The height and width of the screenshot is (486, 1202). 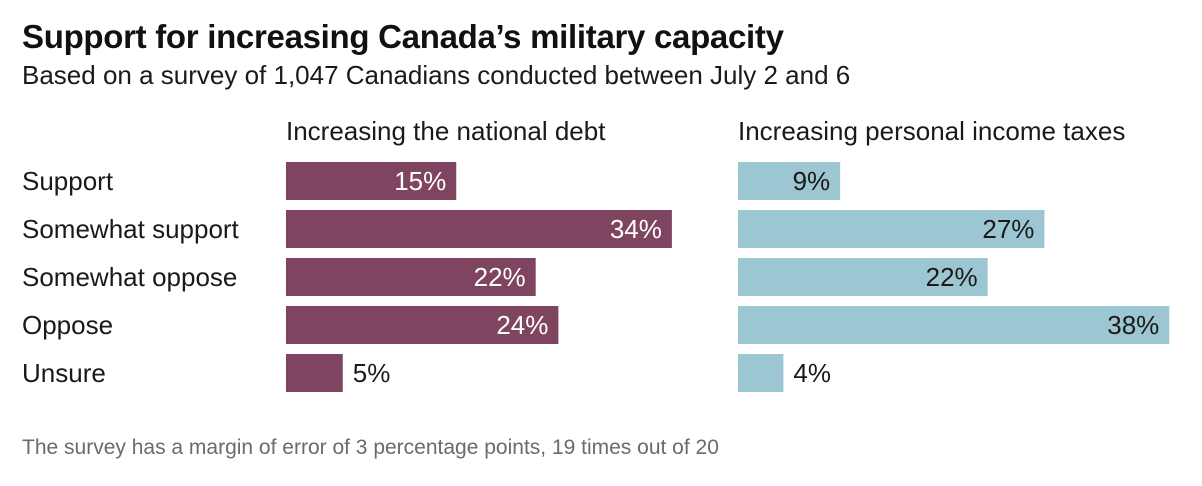 What do you see at coordinates (314, 373) in the screenshot?
I see `bar-national-debt-unsure` at bounding box center [314, 373].